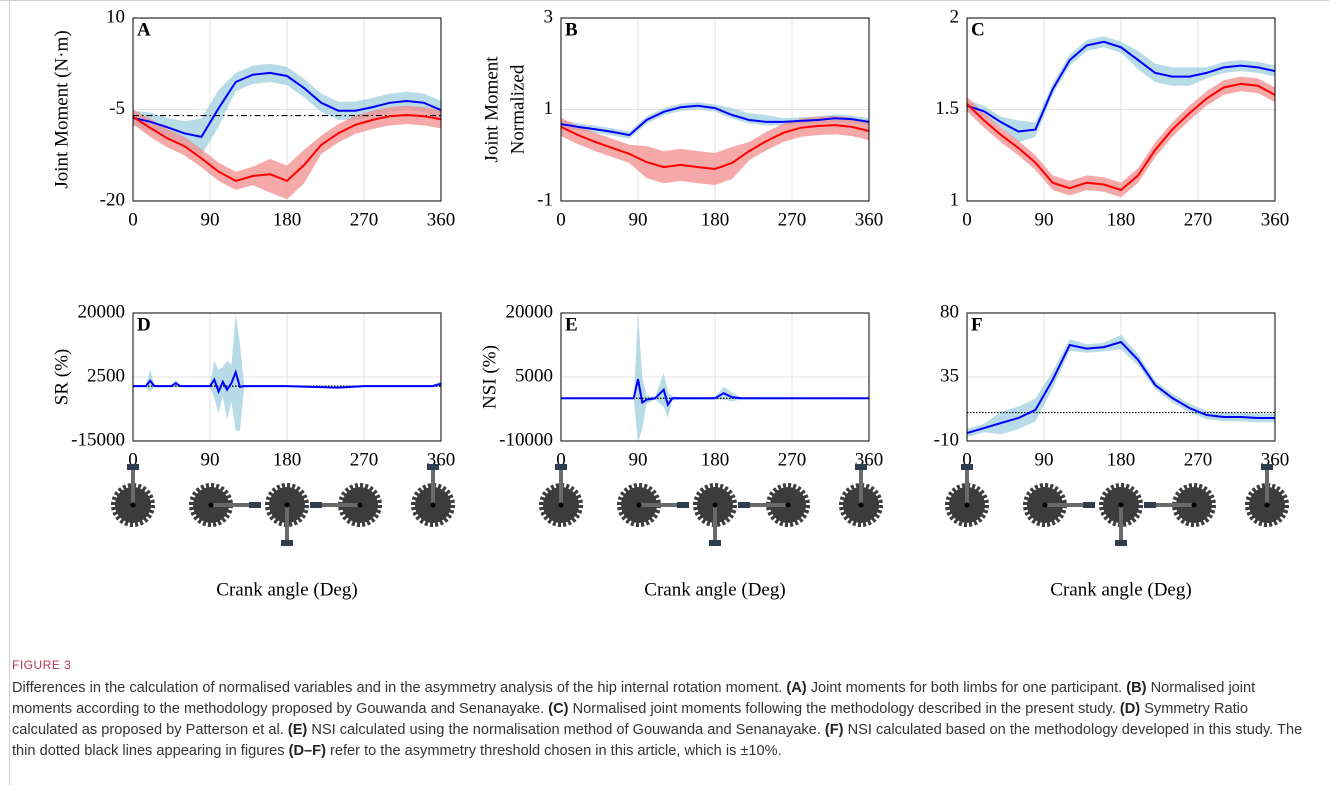 The height and width of the screenshot is (785, 1329). I want to click on y-tick-label: -20, so click(112, 199).